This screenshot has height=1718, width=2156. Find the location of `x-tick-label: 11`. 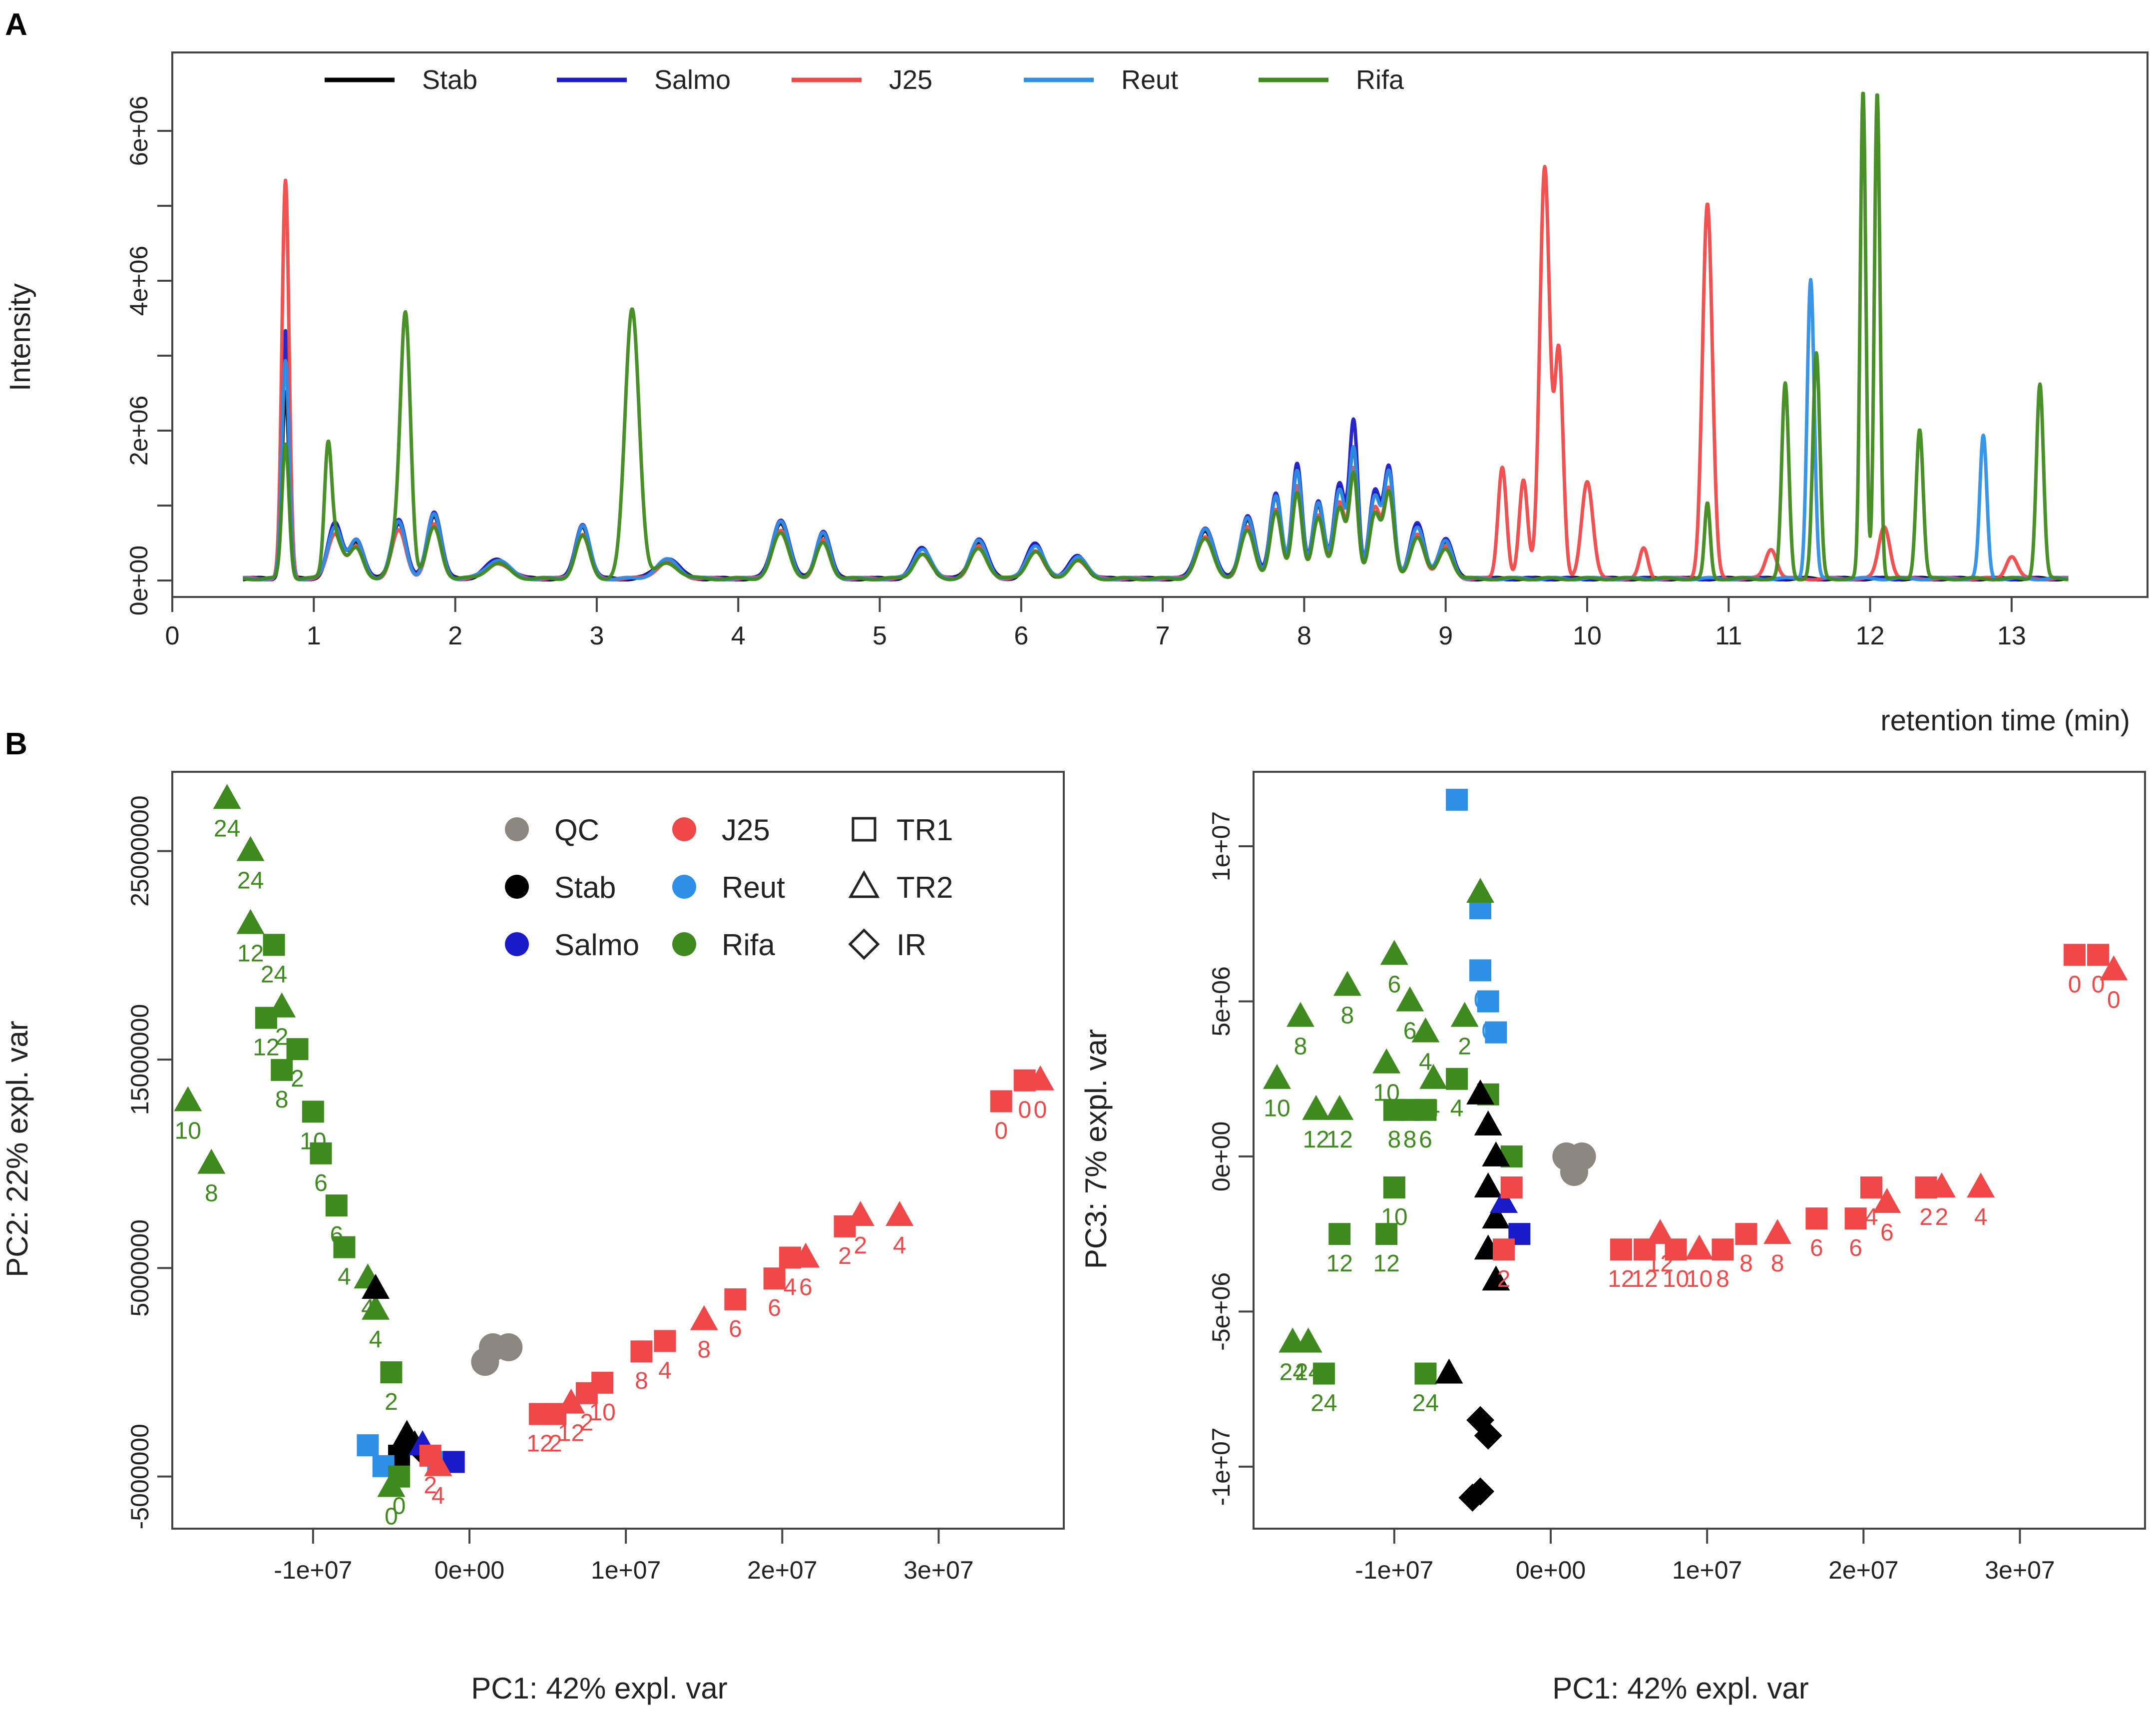

x-tick-label: 11 is located at coordinates (1728, 635).